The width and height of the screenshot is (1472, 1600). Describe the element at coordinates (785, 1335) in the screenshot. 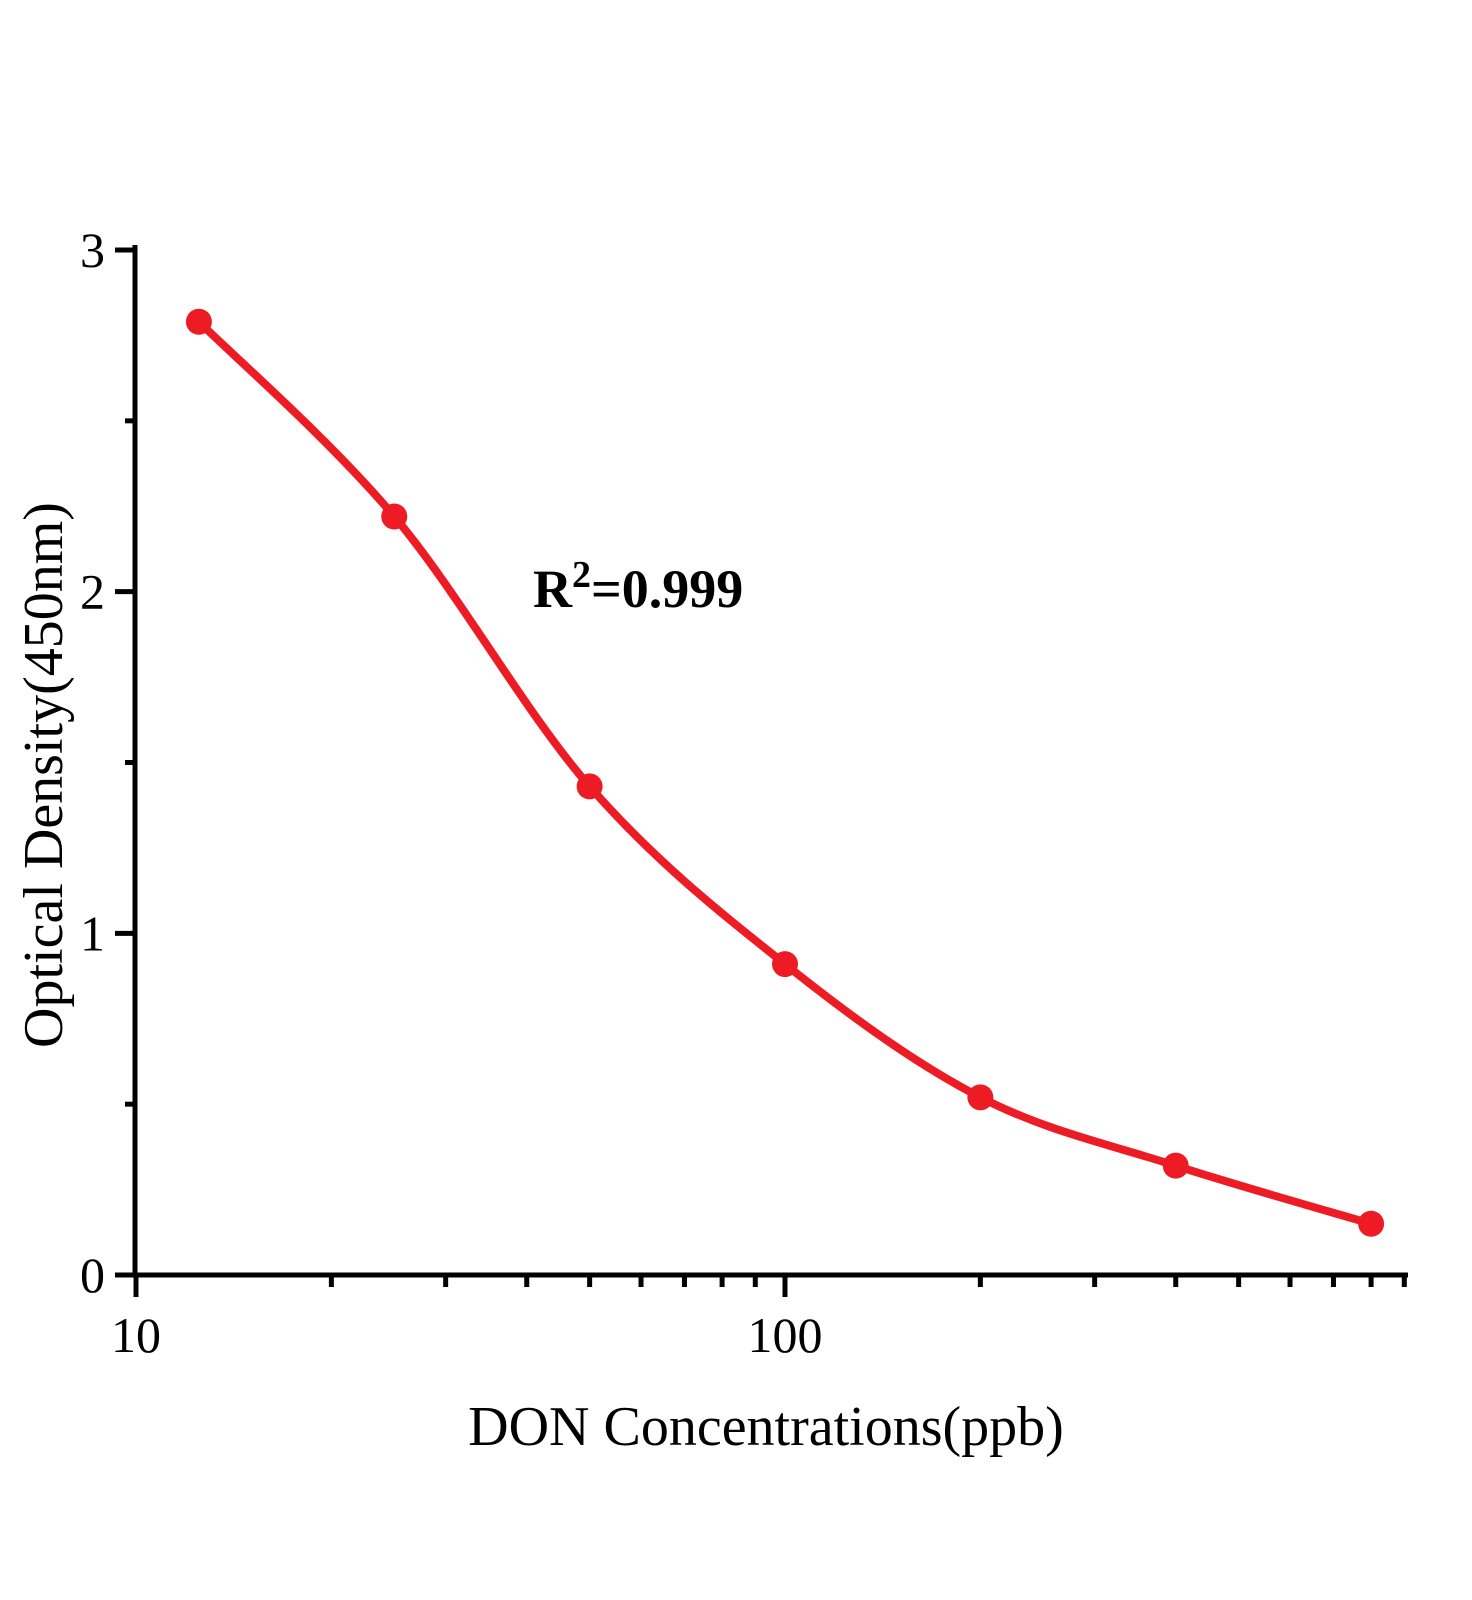

I see `x-tick-label: 100` at that location.